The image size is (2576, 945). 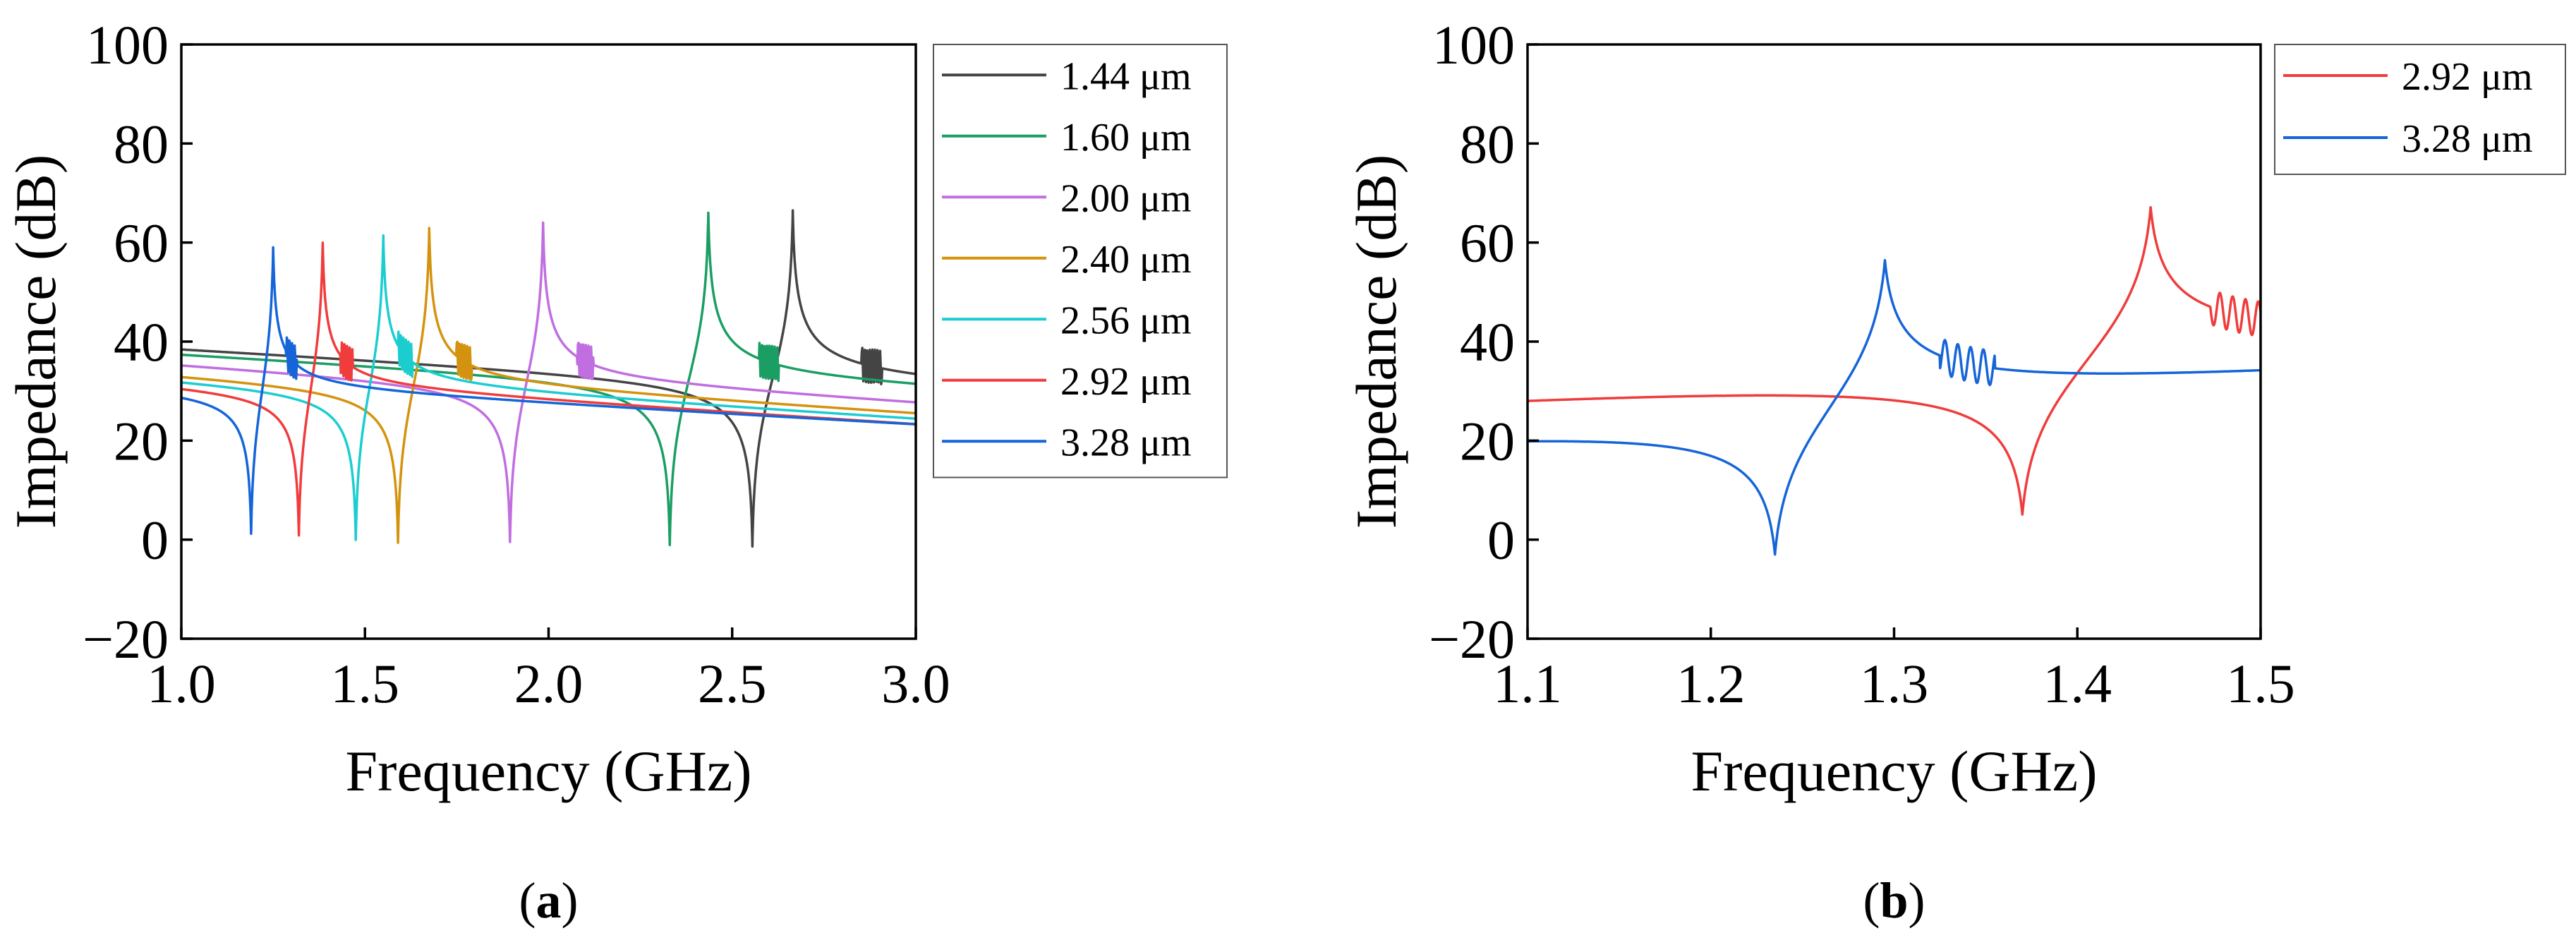 What do you see at coordinates (1126, 76) in the screenshot?
I see `legend-label: 1.44 μm` at bounding box center [1126, 76].